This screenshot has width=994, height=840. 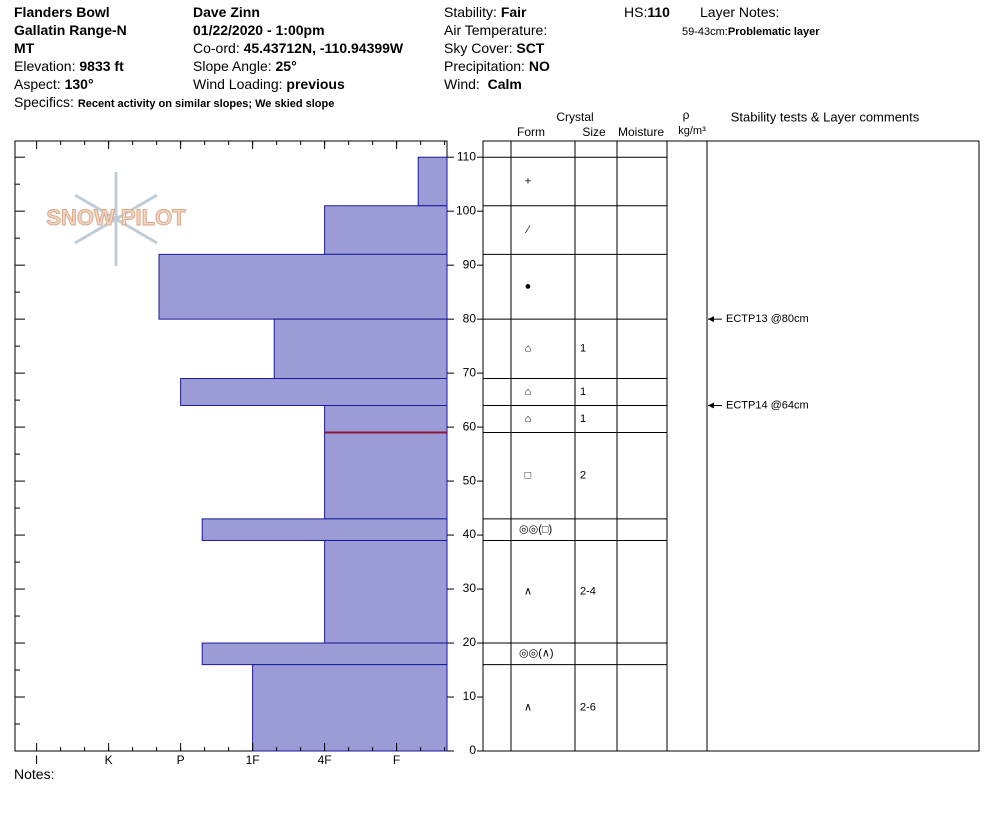 What do you see at coordinates (44, 102) in the screenshot?
I see `label: Specifics:` at bounding box center [44, 102].